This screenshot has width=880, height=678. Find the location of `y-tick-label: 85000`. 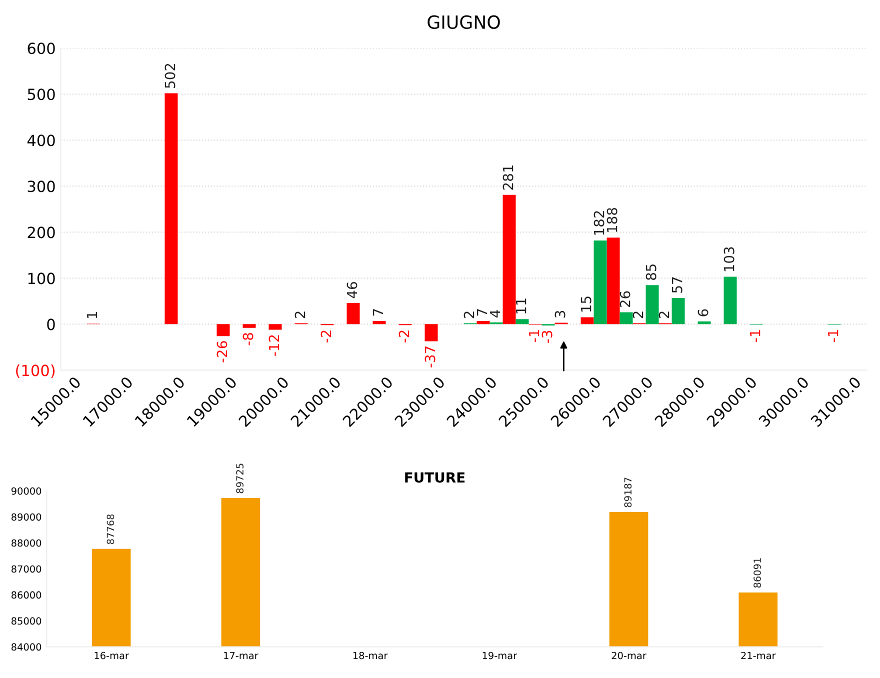

y-tick-label: 85000 is located at coordinates (27, 621).